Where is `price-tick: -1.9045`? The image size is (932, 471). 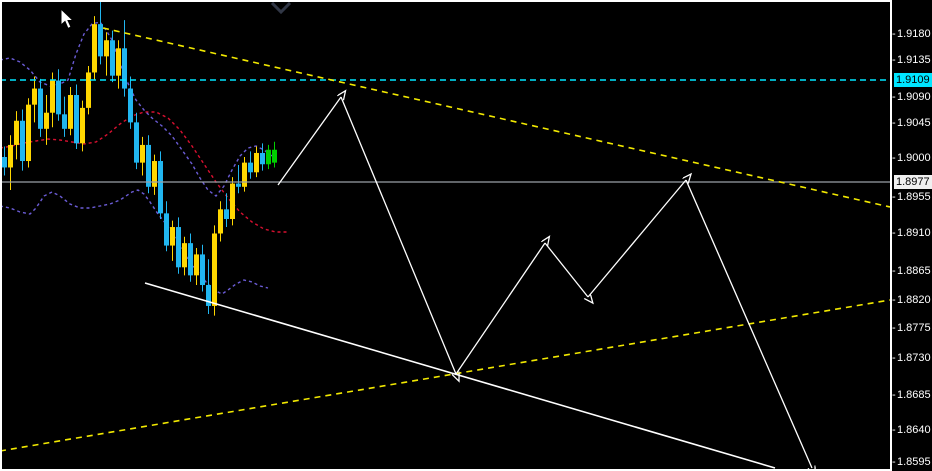 price-tick: -1.9045 is located at coordinates (912, 123).